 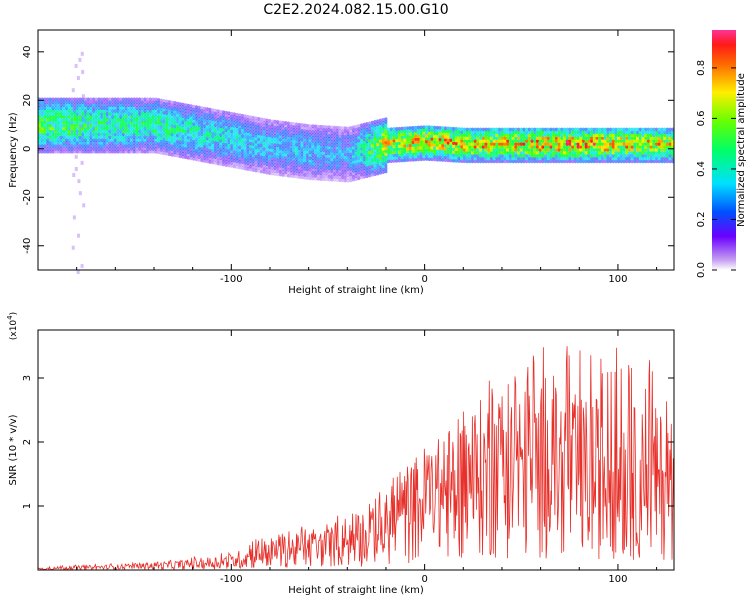 What do you see at coordinates (14, 314) in the screenshot?
I see `snr-multiplier-close: )` at bounding box center [14, 314].